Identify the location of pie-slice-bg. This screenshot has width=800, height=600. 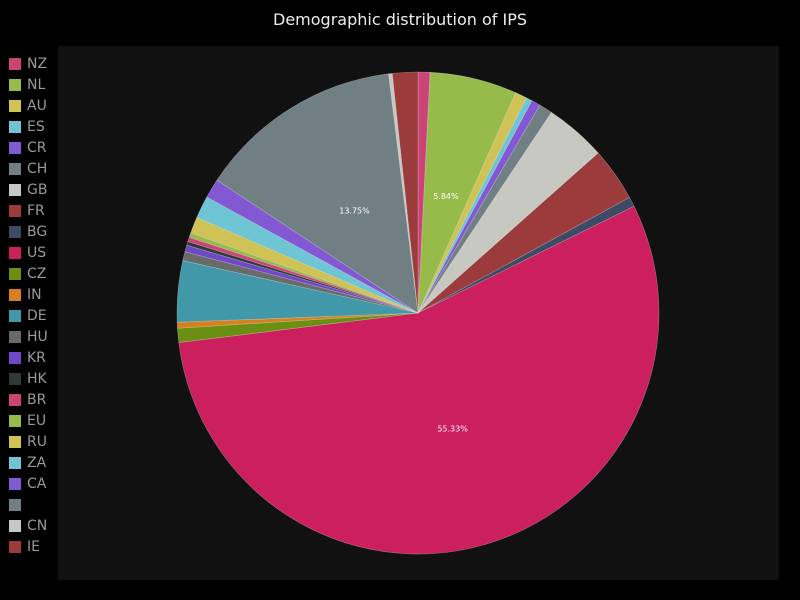
(526, 255).